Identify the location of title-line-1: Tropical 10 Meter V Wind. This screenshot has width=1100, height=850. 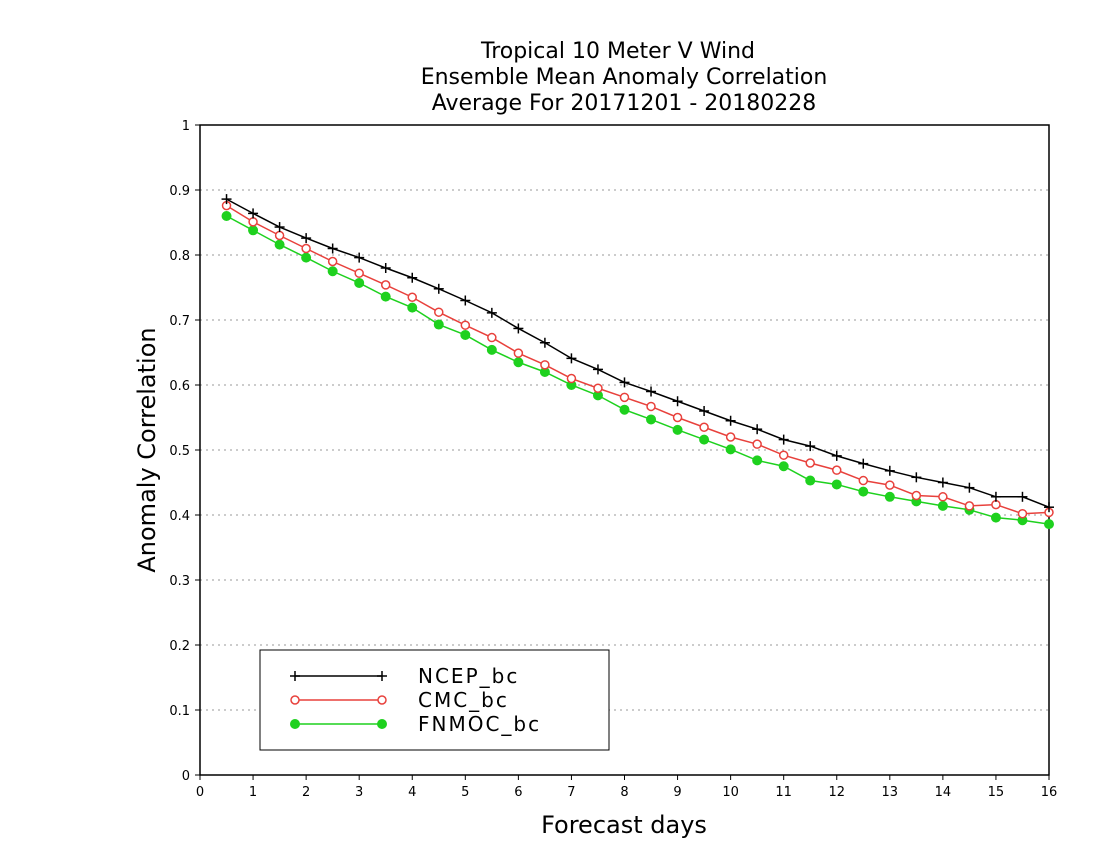
(617, 51).